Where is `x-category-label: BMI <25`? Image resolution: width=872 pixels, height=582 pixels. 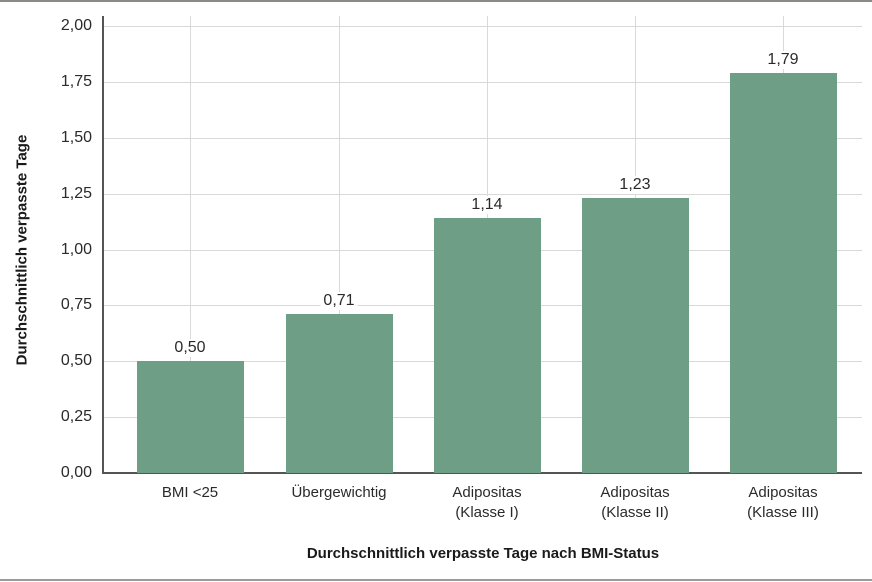
x-category-label: BMI <25 is located at coordinates (190, 492).